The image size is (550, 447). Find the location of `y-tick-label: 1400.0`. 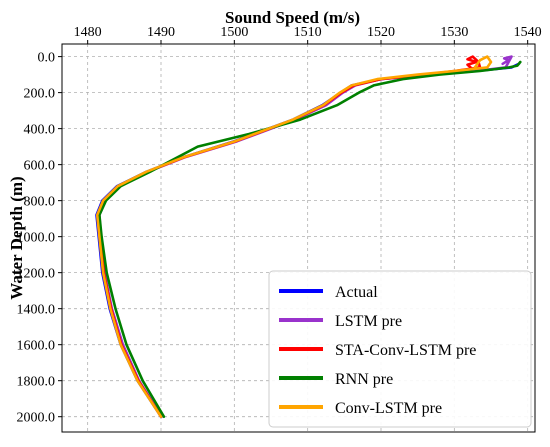

y-tick-label: 1400.0 is located at coordinates (36, 310).